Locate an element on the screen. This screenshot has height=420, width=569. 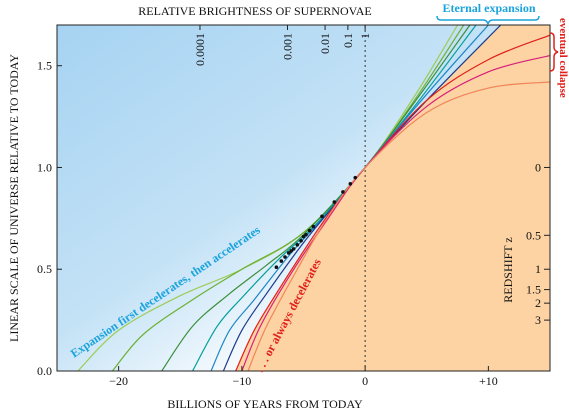
eternal-bracket is located at coordinates (488, 20).